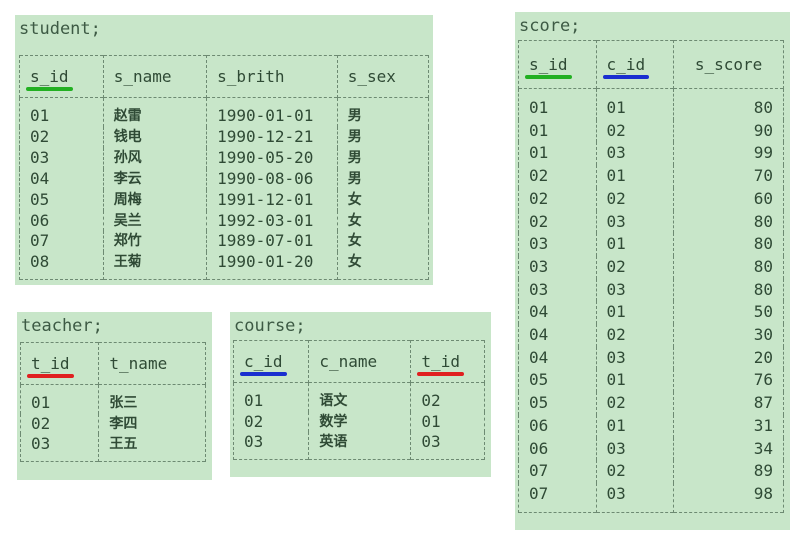 Image resolution: width=806 pixels, height=547 pixels. I want to click on student-cell-s_name: 周梅, so click(155, 200).